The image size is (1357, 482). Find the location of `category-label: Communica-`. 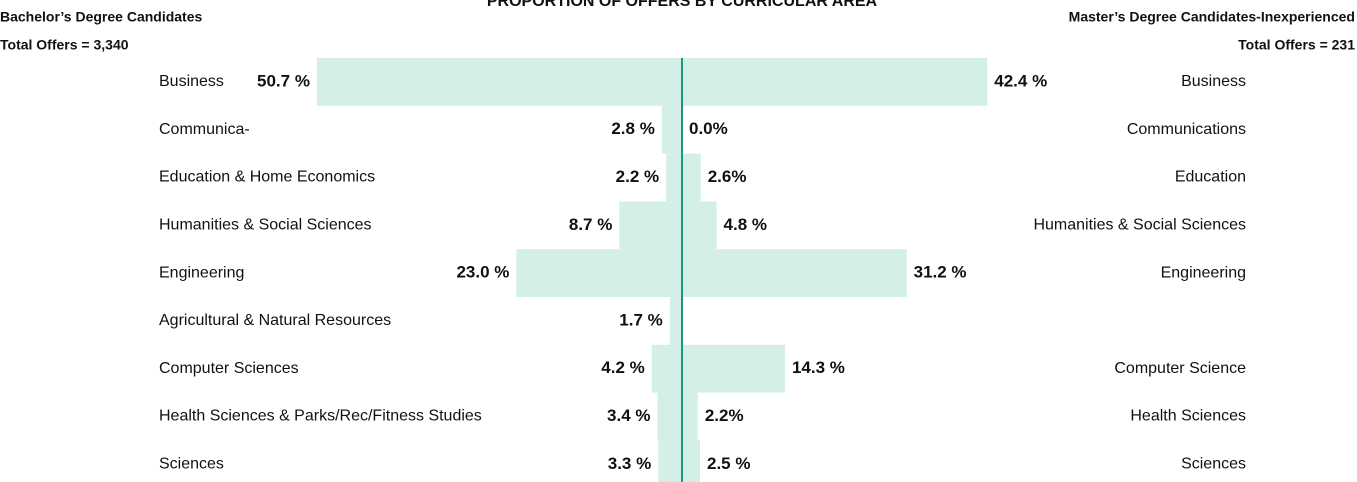

category-label: Communica- is located at coordinates (204, 129).